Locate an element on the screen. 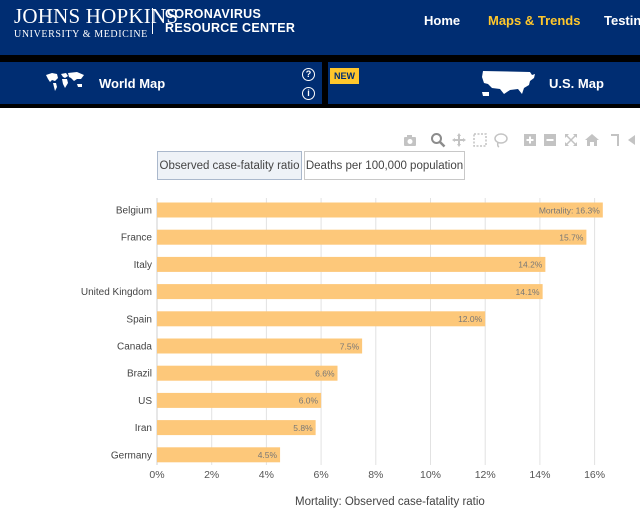  y-category-label: United Kingdom is located at coordinates (116, 292).